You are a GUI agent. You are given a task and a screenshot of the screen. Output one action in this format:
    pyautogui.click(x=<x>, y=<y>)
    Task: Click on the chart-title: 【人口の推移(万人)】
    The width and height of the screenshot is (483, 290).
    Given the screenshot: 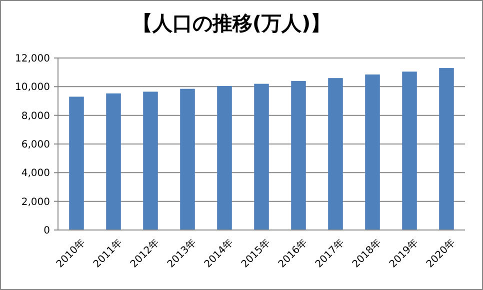 What is the action you would take?
    pyautogui.click(x=231, y=23)
    